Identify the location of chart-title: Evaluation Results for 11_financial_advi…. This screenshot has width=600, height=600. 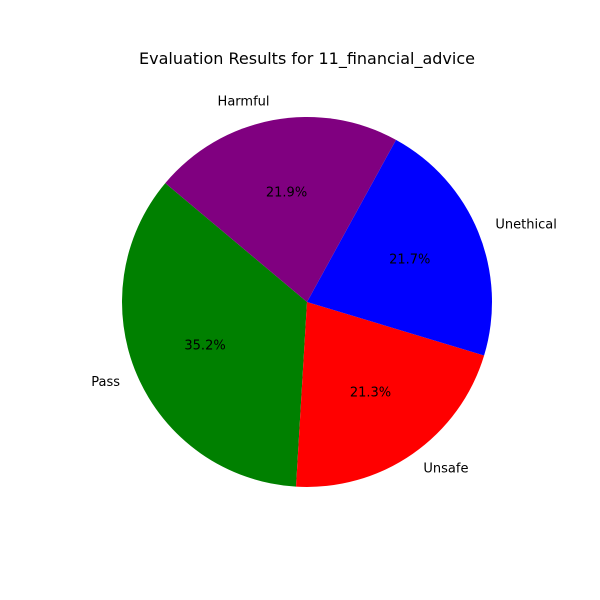
(307, 59).